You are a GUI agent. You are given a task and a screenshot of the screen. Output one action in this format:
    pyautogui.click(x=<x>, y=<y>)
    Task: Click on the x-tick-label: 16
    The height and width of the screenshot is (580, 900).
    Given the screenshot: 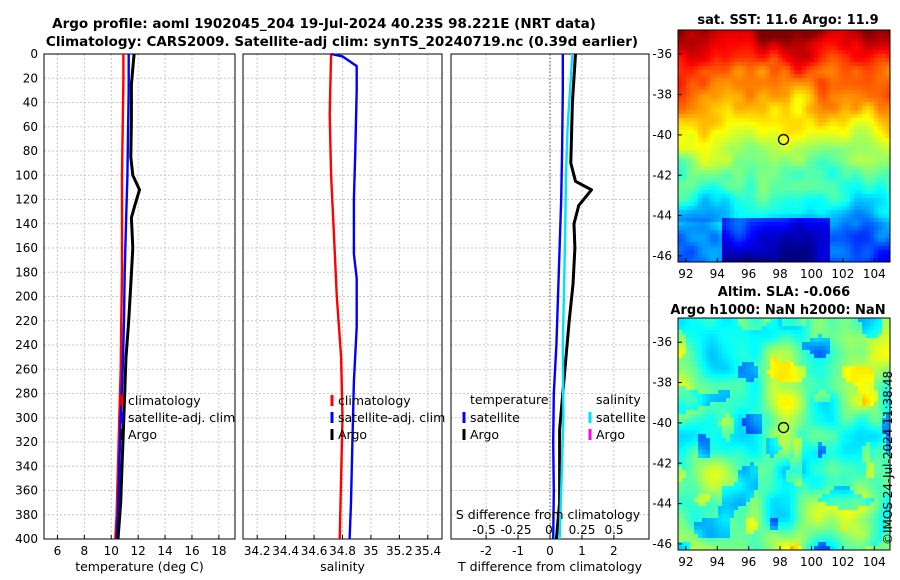 What is the action you would take?
    pyautogui.click(x=191, y=551)
    